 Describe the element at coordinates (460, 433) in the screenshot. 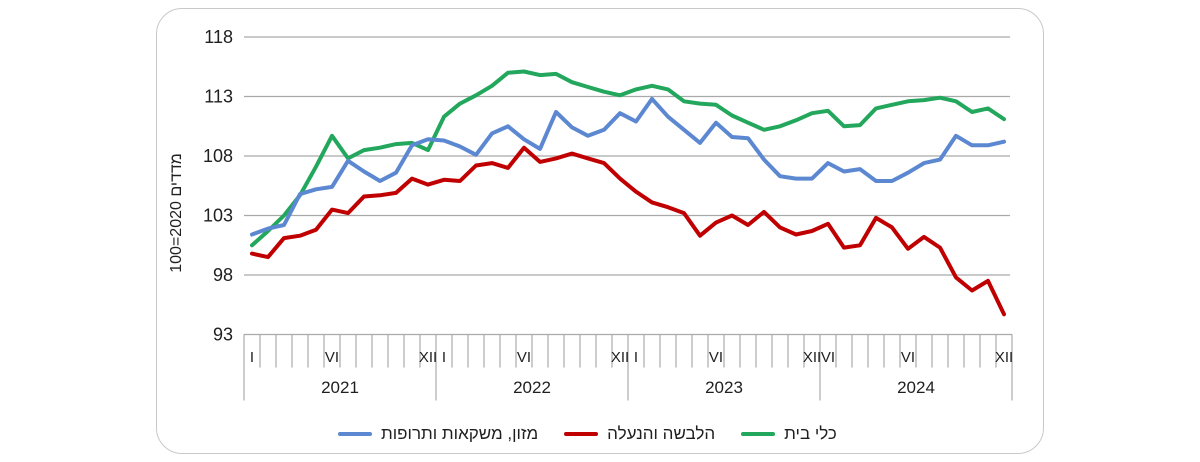

I see `legend-label: מזון, משקאות ותרופות` at that location.